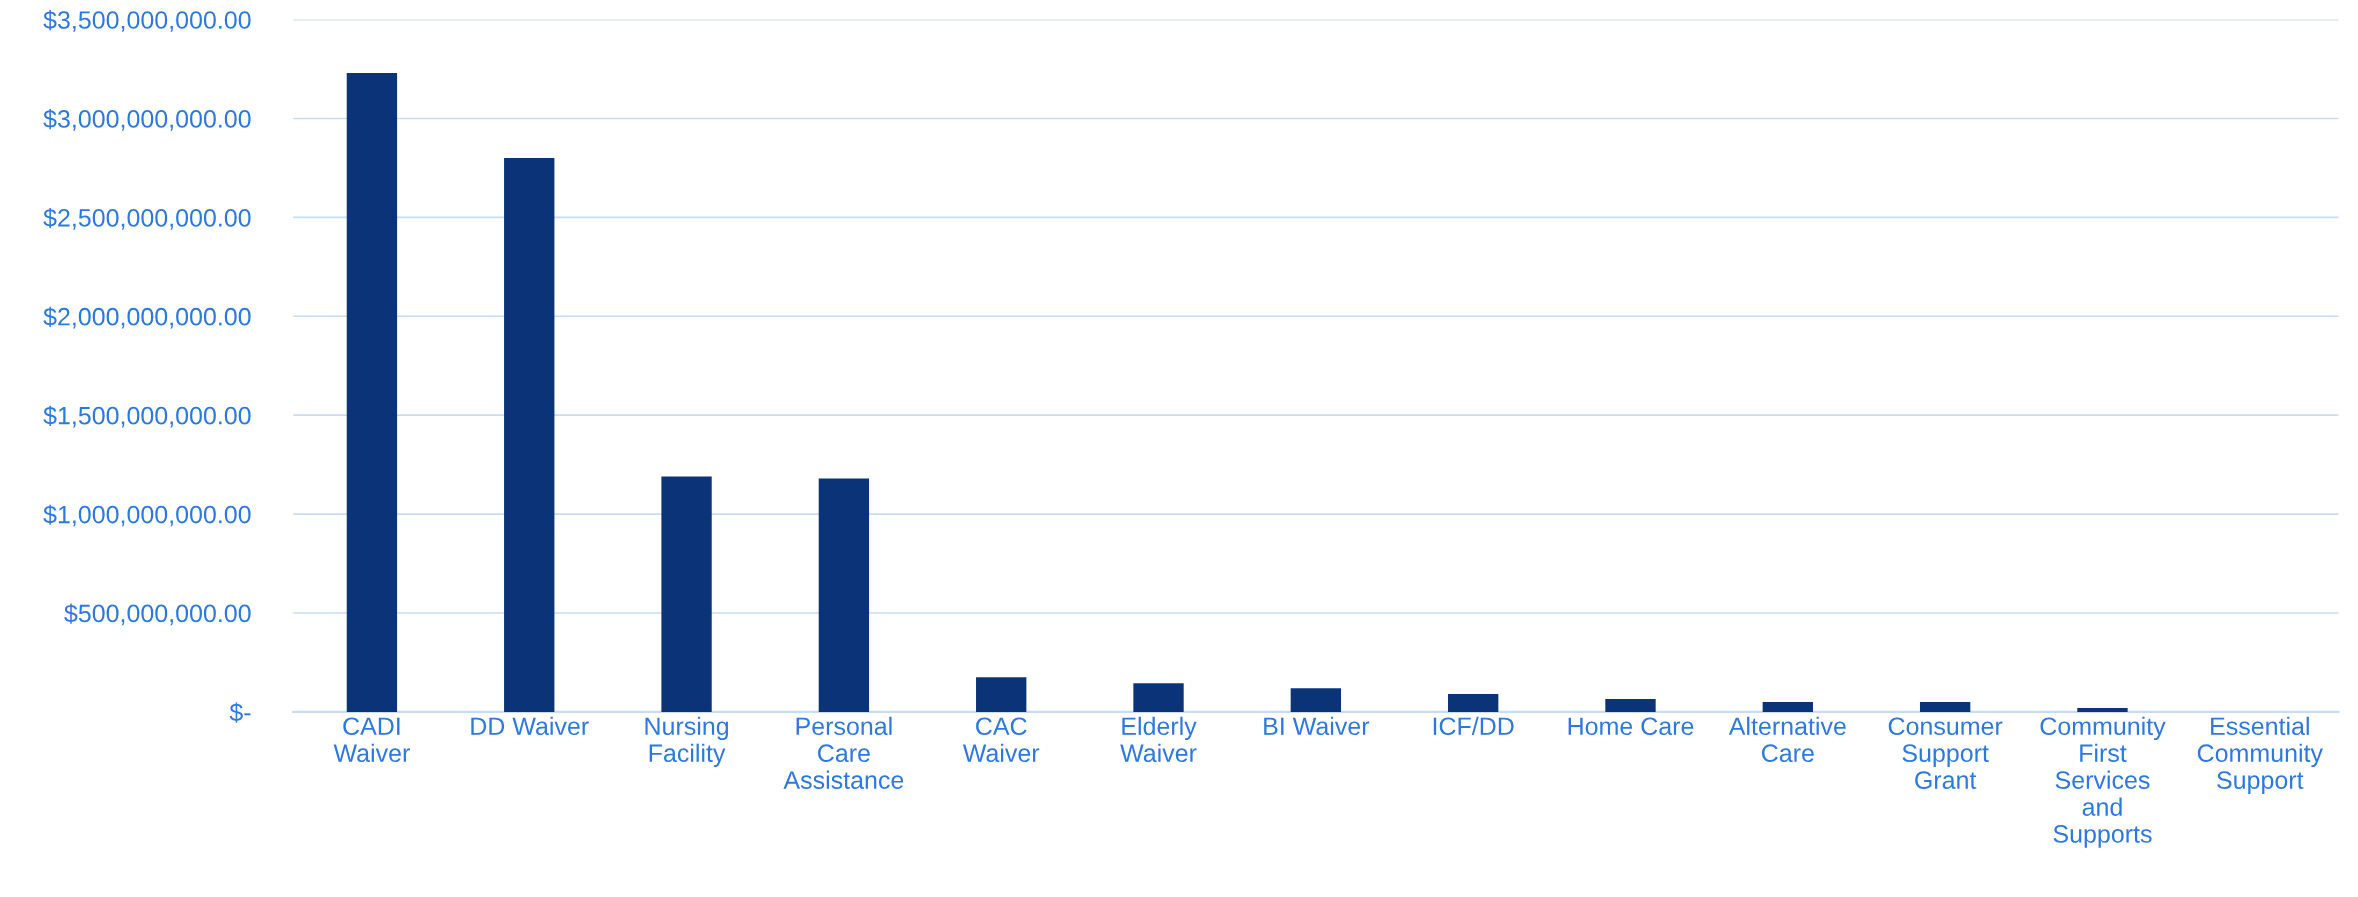 The height and width of the screenshot is (897, 2358). I want to click on x-tick-label: Personal Care Assistance, so click(843, 752).